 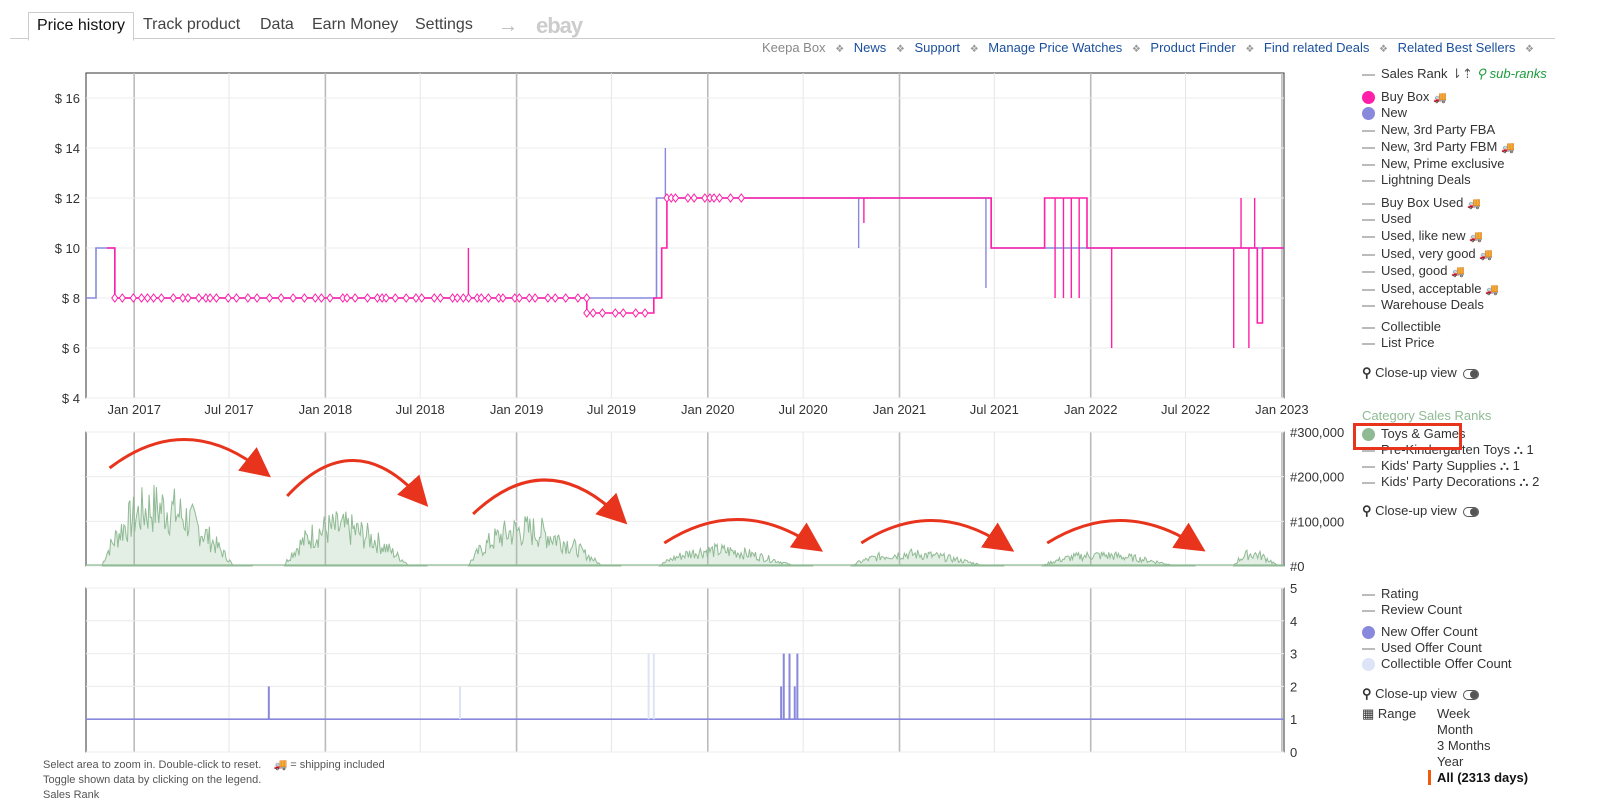 I want to click on tab-track-product: Track product, so click(x=192, y=24).